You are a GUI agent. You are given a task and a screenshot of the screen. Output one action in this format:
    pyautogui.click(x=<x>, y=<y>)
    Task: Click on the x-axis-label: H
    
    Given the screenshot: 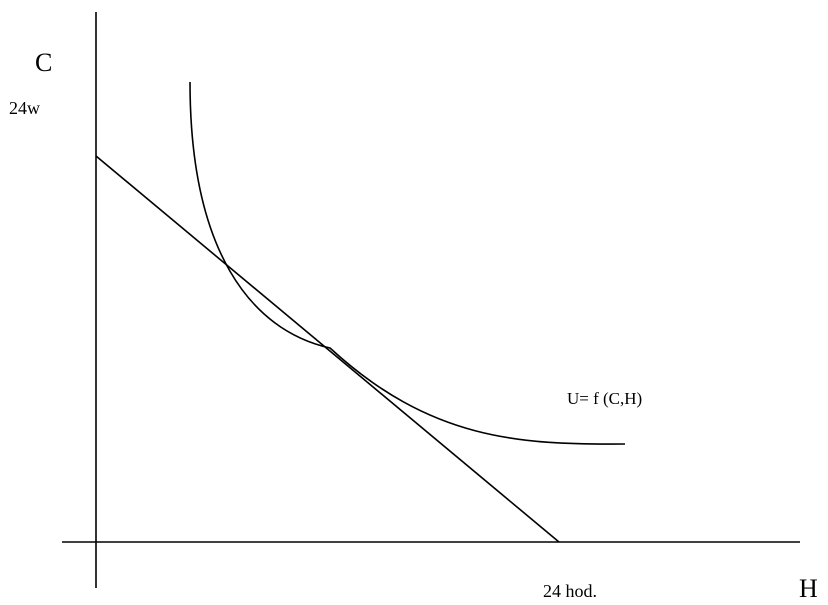 What is the action you would take?
    pyautogui.click(x=808, y=588)
    